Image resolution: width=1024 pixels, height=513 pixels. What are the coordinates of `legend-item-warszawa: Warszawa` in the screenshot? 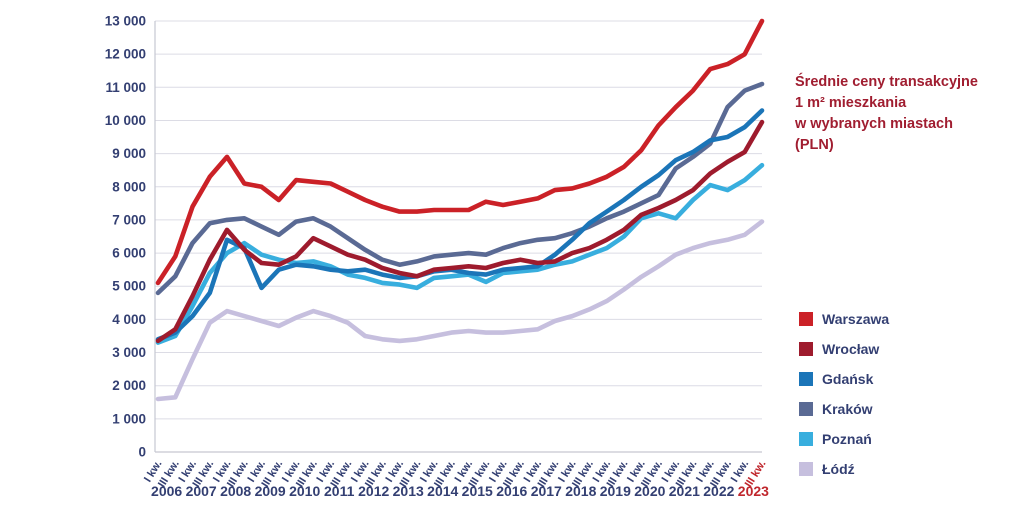 It's located at (844, 319).